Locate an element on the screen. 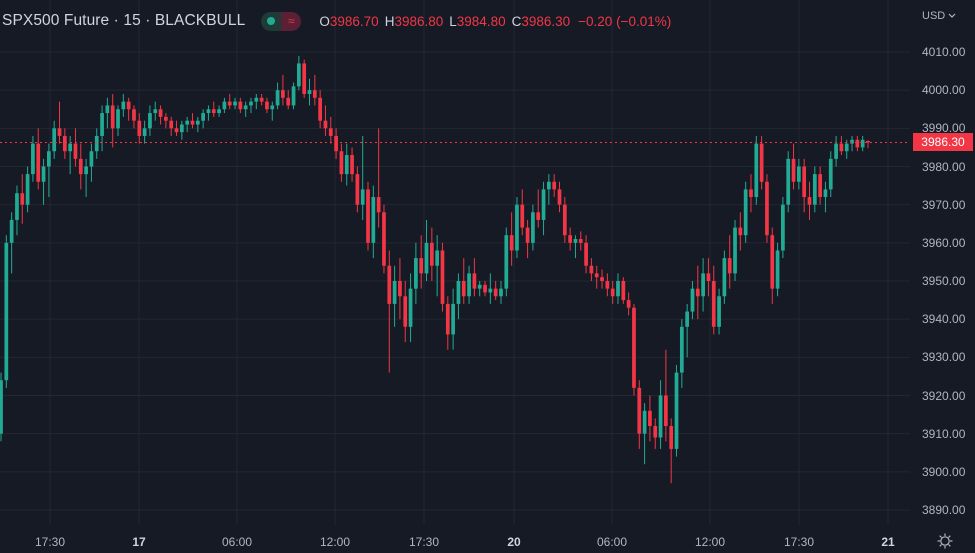 This screenshot has height=553, width=975. price-axis-label: 3980.00 is located at coordinates (944, 166).